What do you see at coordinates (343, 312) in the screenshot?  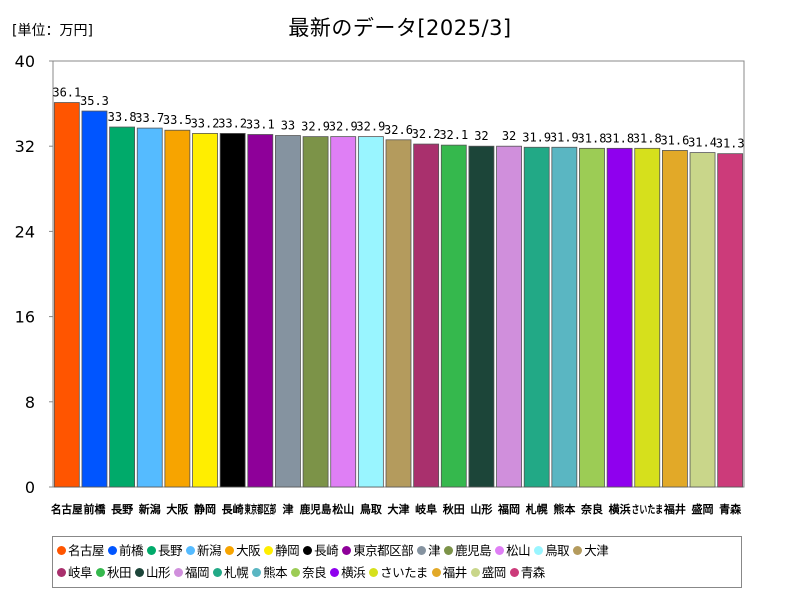 I see `bar-松山` at bounding box center [343, 312].